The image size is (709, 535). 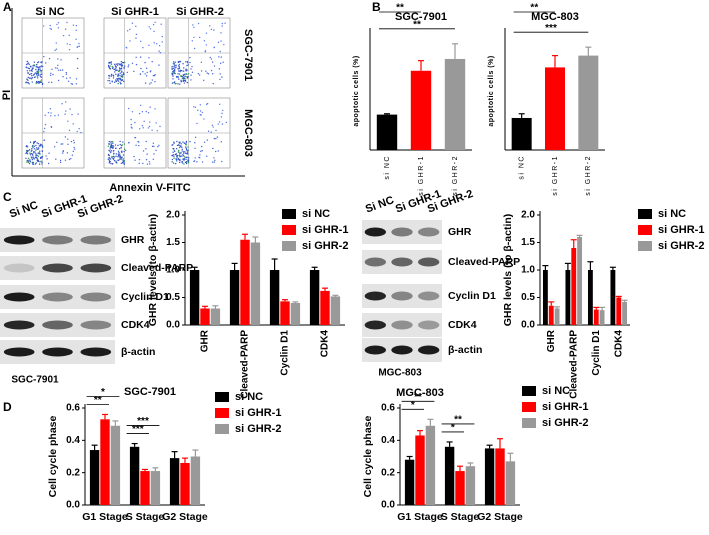 I want to click on significance-label: **, so click(x=400, y=8).